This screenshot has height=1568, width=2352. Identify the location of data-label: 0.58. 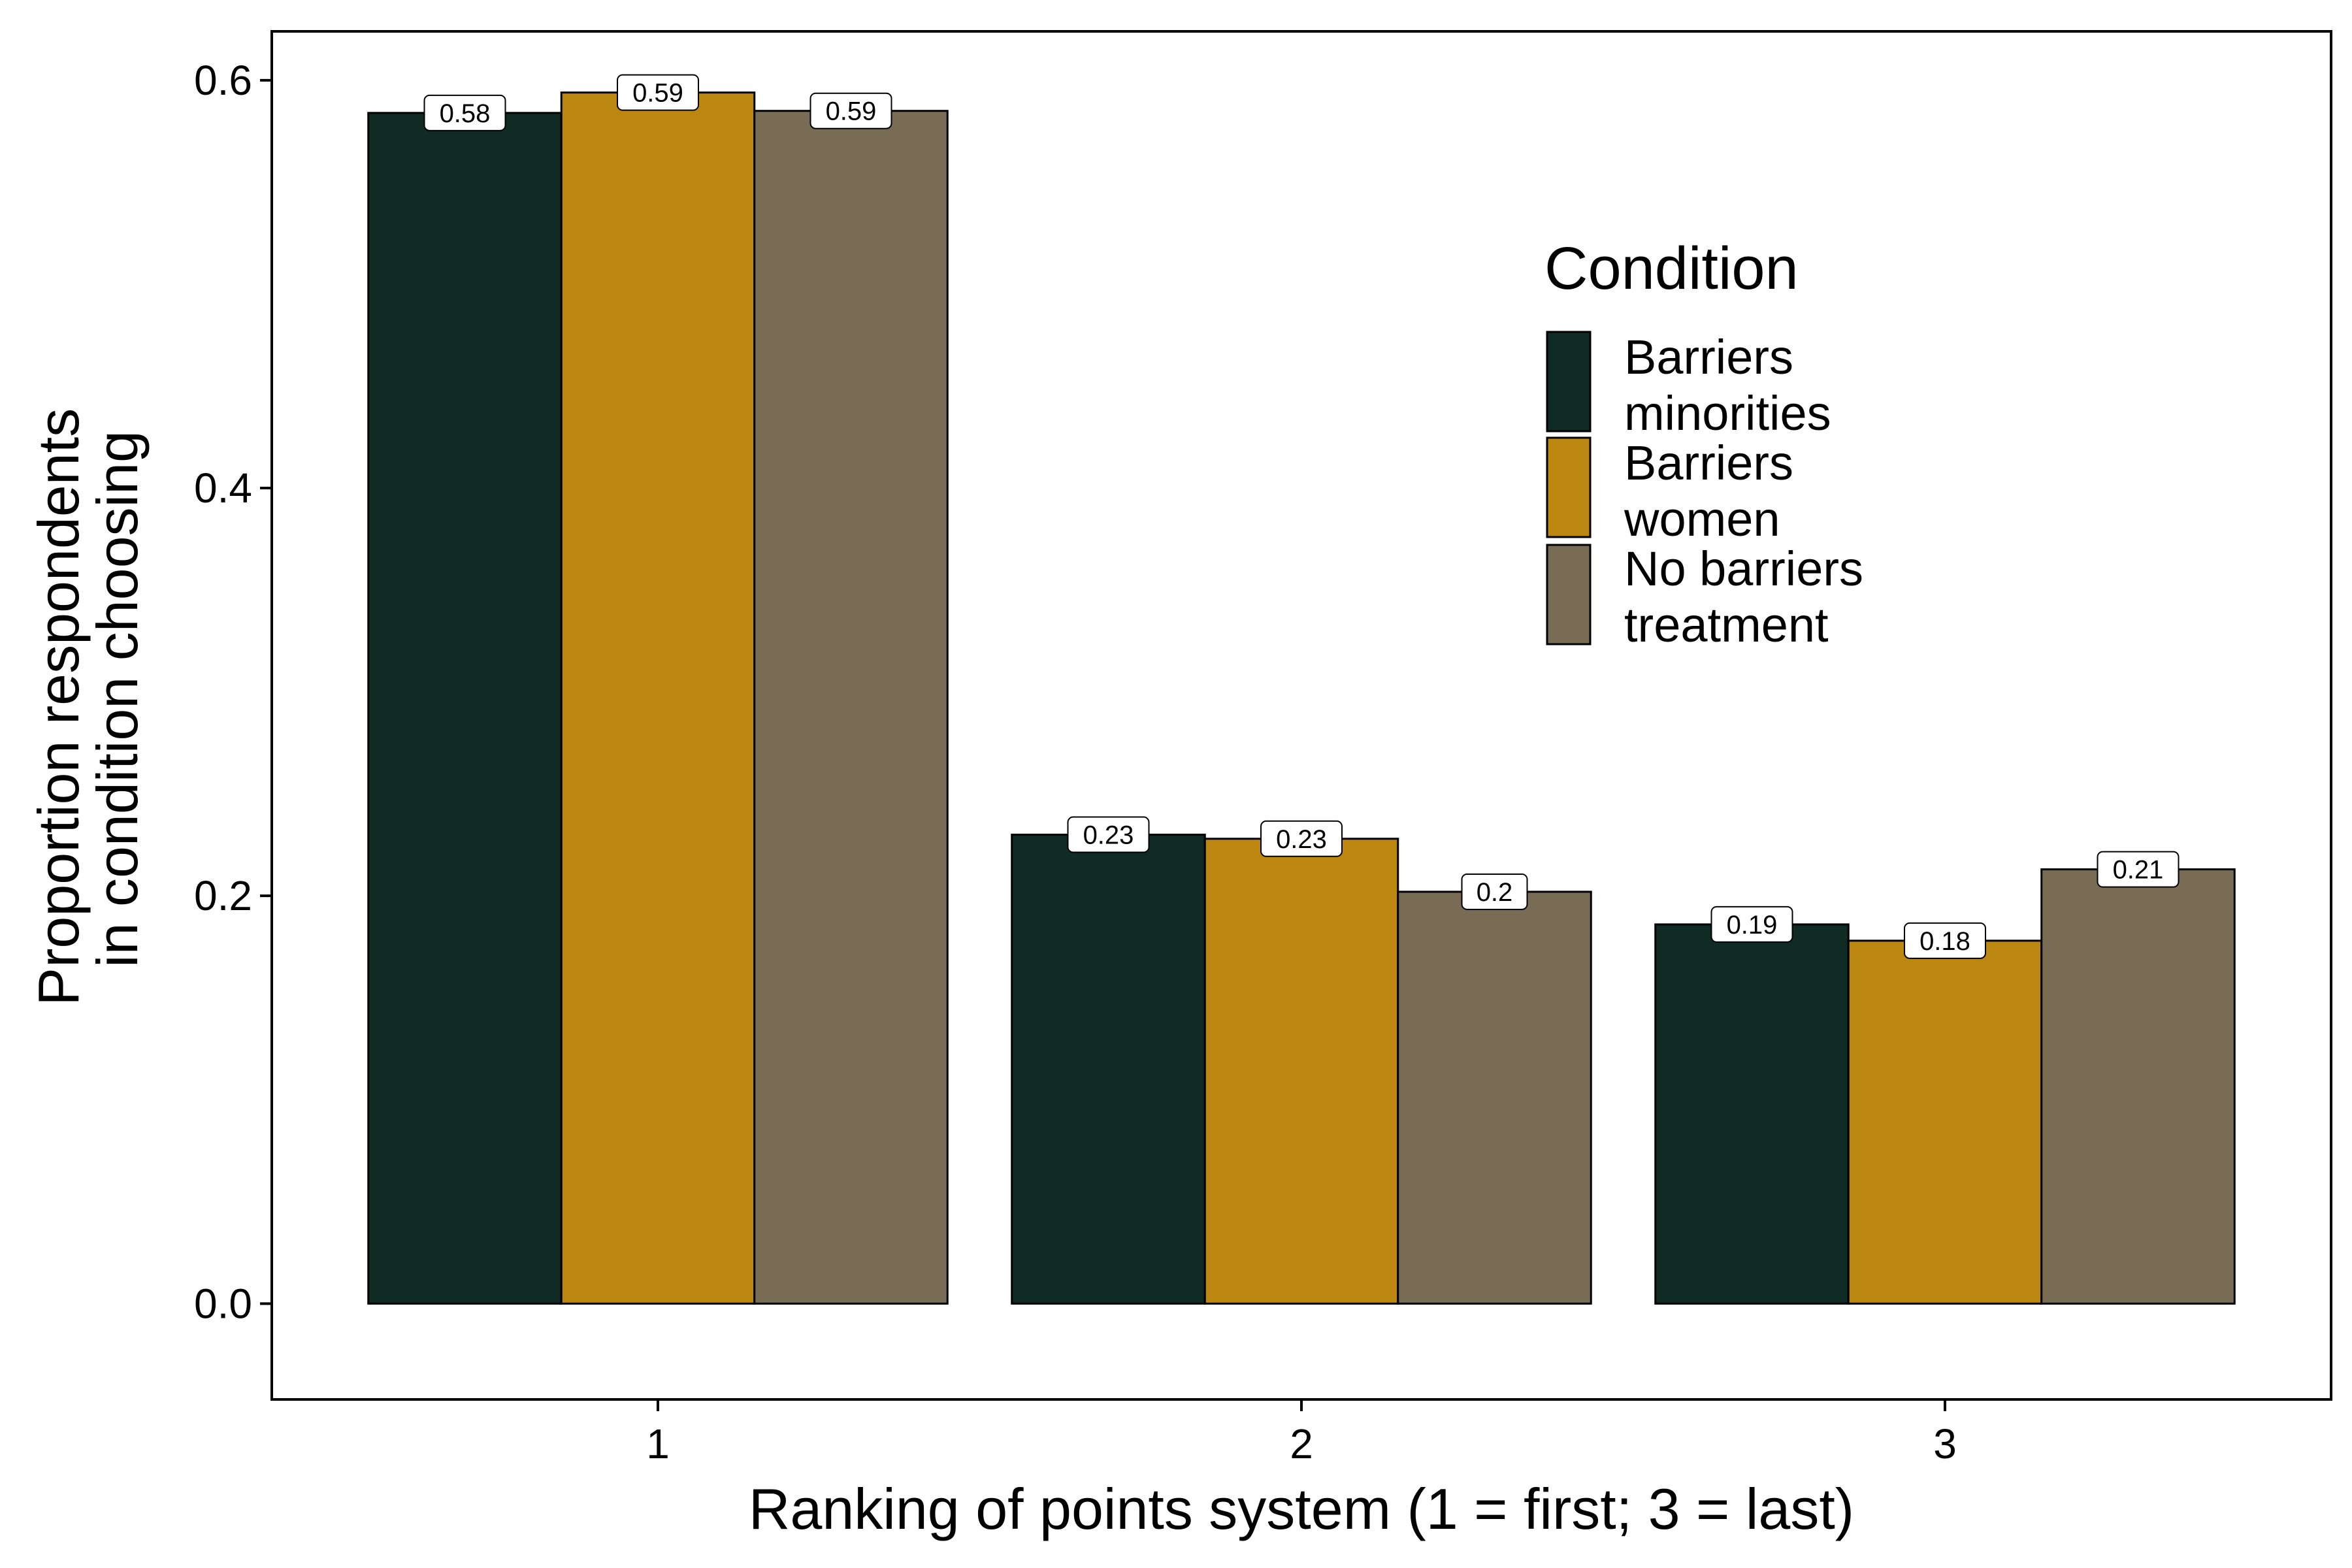
(465, 113).